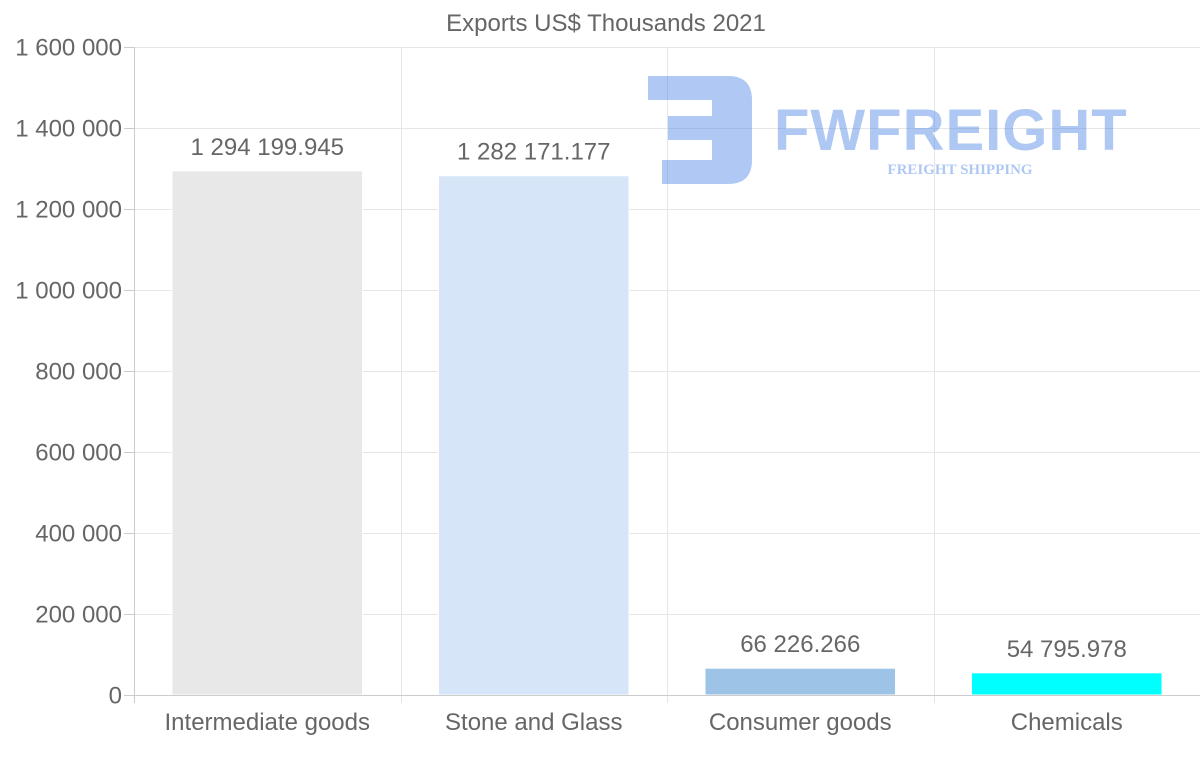  What do you see at coordinates (951, 130) in the screenshot?
I see `watermark-brand: FWFREIGHT` at bounding box center [951, 130].